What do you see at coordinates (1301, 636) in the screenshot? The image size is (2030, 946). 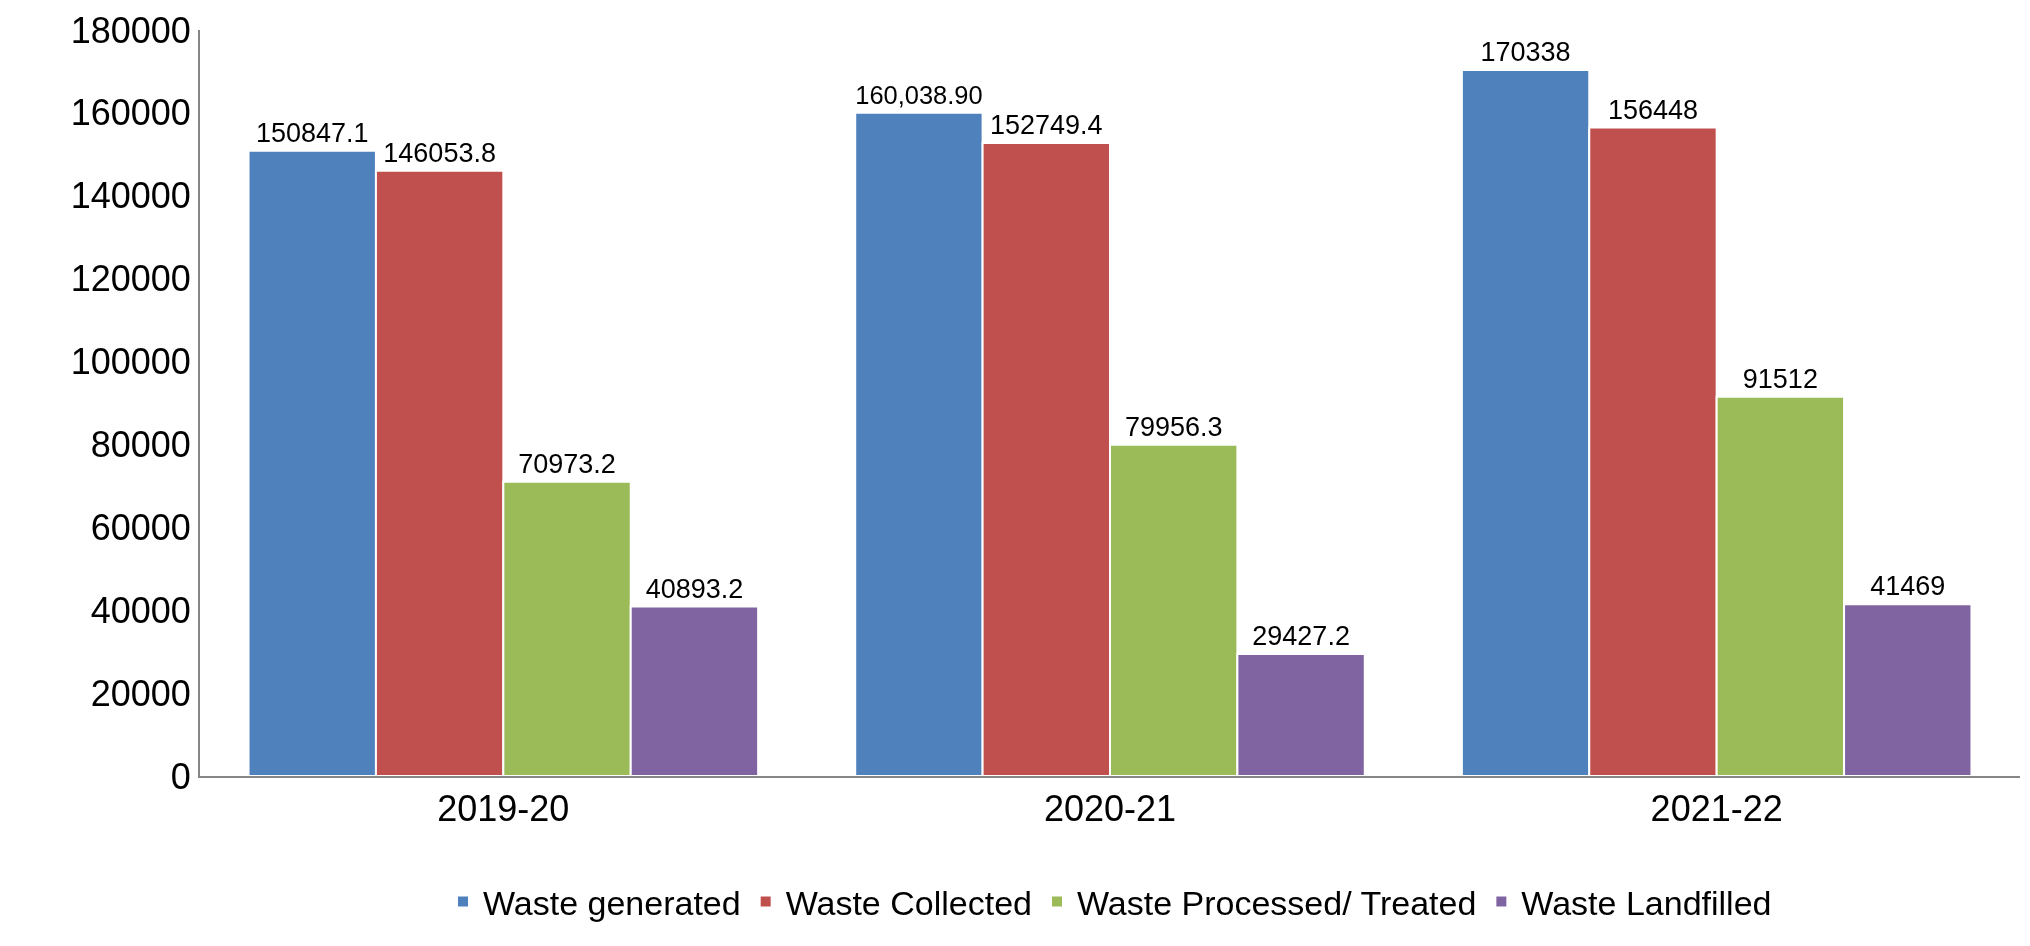 I see `data-label: 29427.2` at bounding box center [1301, 636].